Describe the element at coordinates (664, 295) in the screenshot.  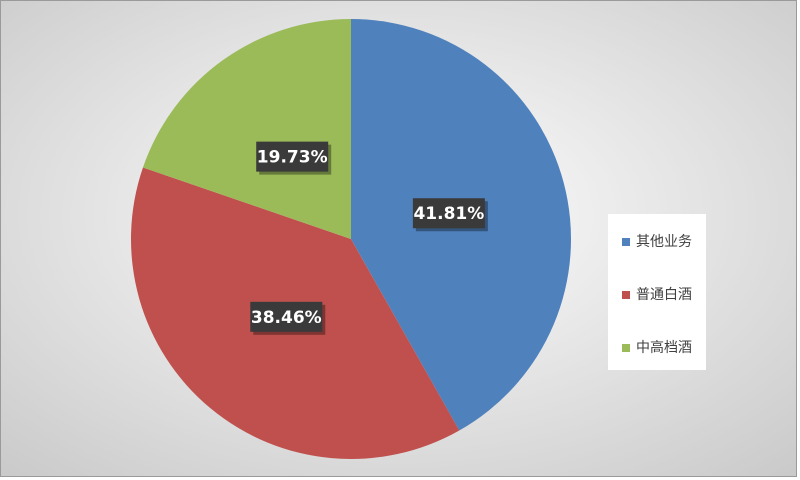
I see `legend-label: 普通白酒` at that location.